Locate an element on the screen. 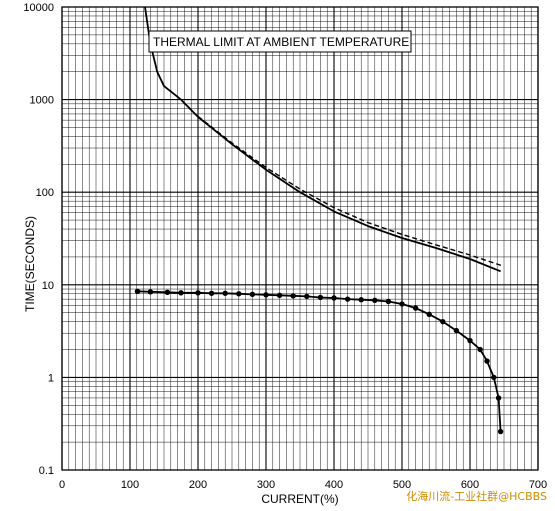  x-tick-label: 500 is located at coordinates (402, 485).